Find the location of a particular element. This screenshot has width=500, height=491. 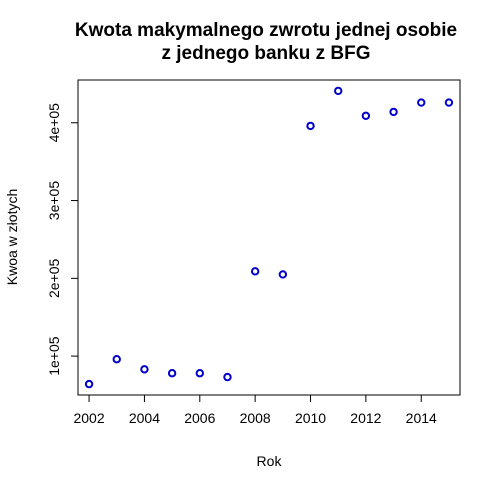

y-tick-label: 4e+05 is located at coordinates (54, 123).